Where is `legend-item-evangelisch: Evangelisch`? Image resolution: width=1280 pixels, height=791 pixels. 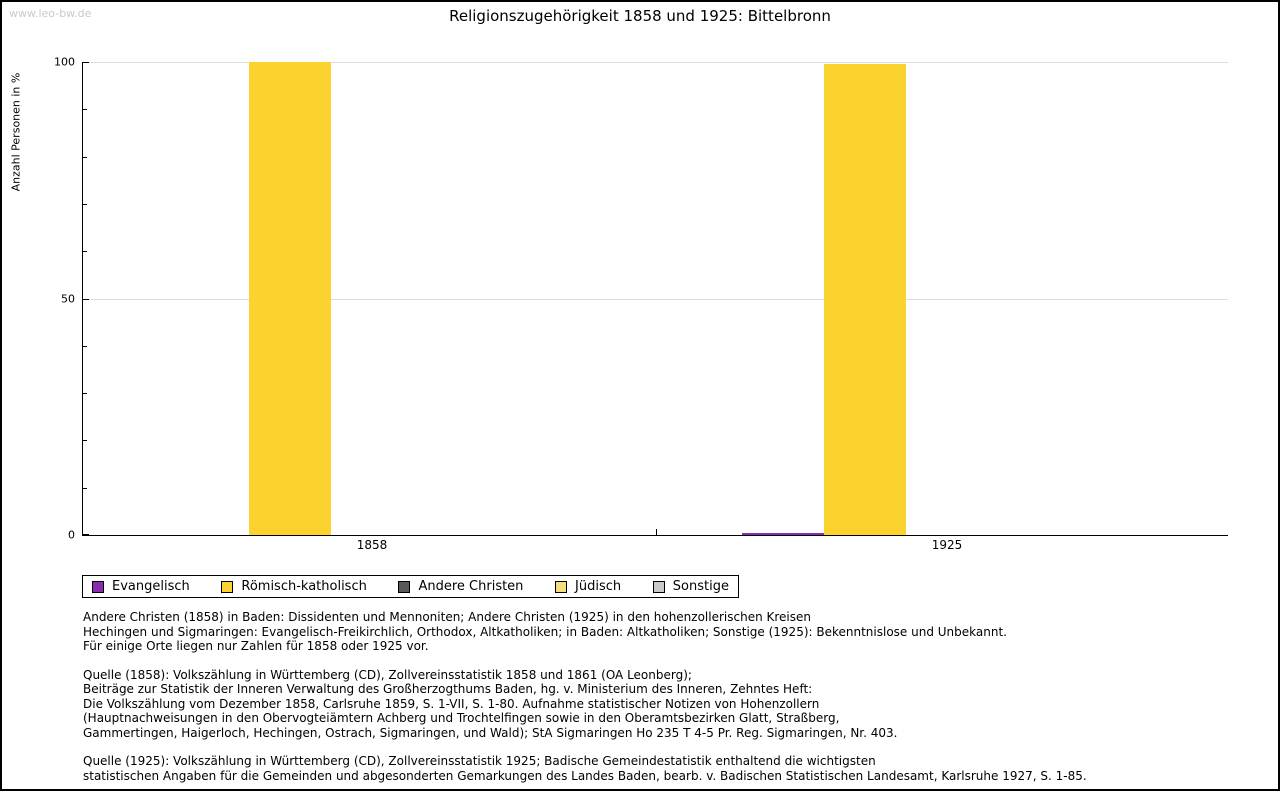 legend-item-evangelisch: Evangelisch is located at coordinates (141, 586).